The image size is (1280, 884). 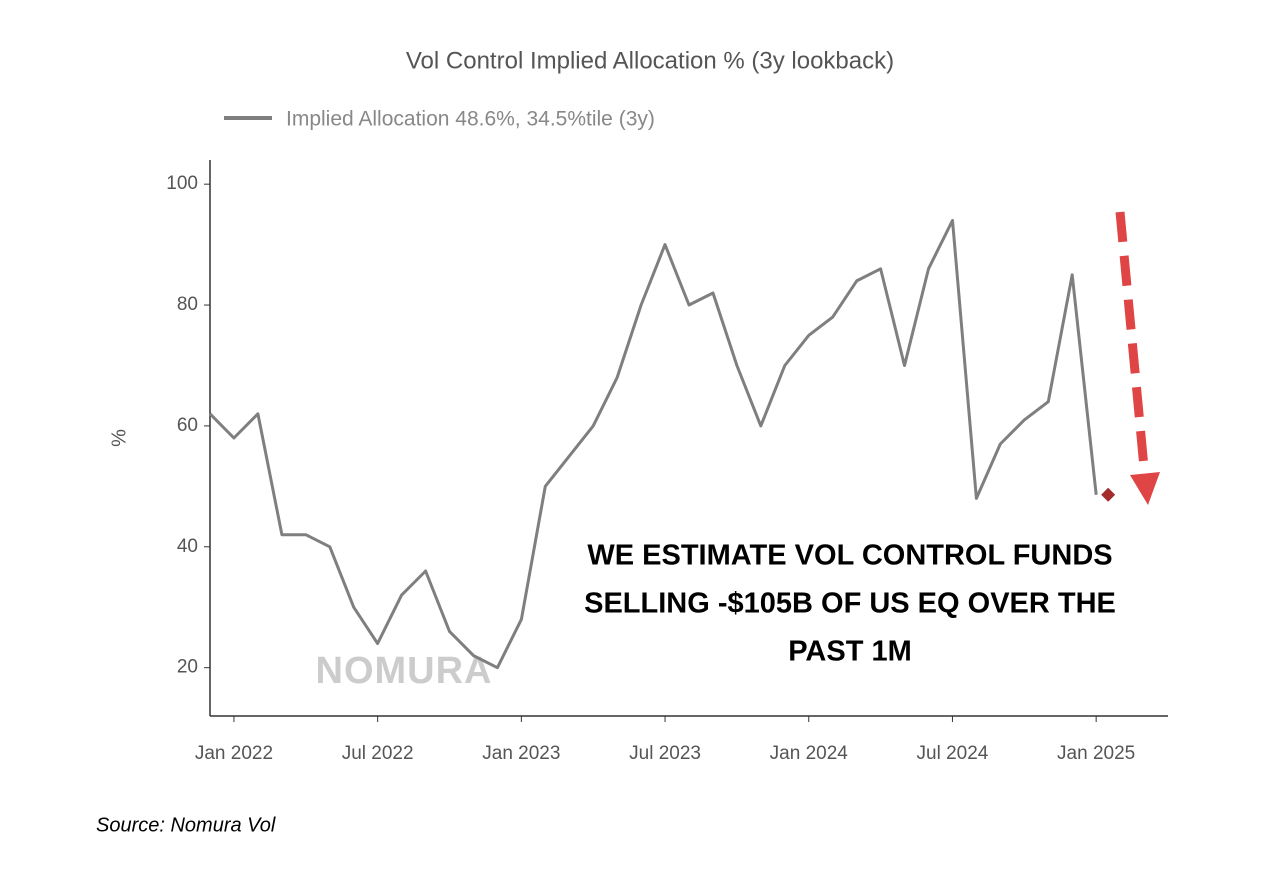 What do you see at coordinates (850, 652) in the screenshot?
I see `annotation-line: PAST 1M` at bounding box center [850, 652].